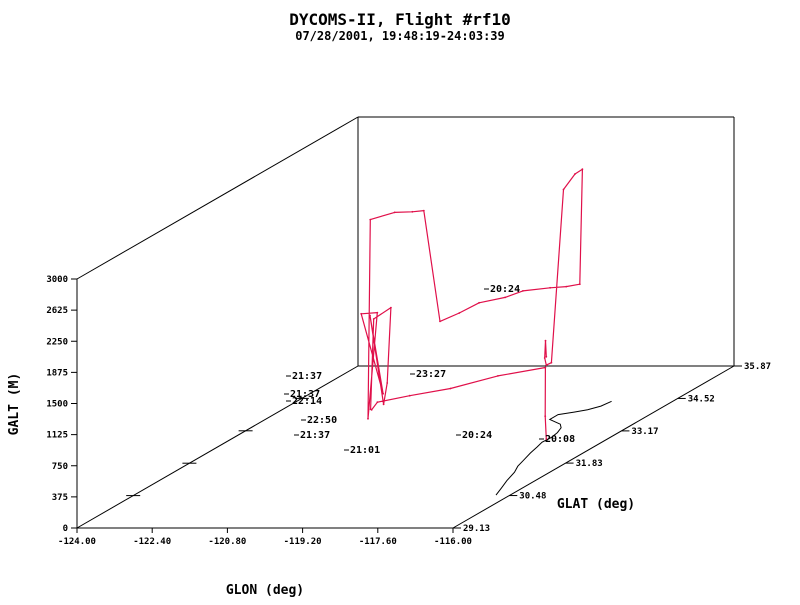 This screenshot has height=605, width=800. I want to click on x-tick-label-3: -119.20, so click(303, 542).